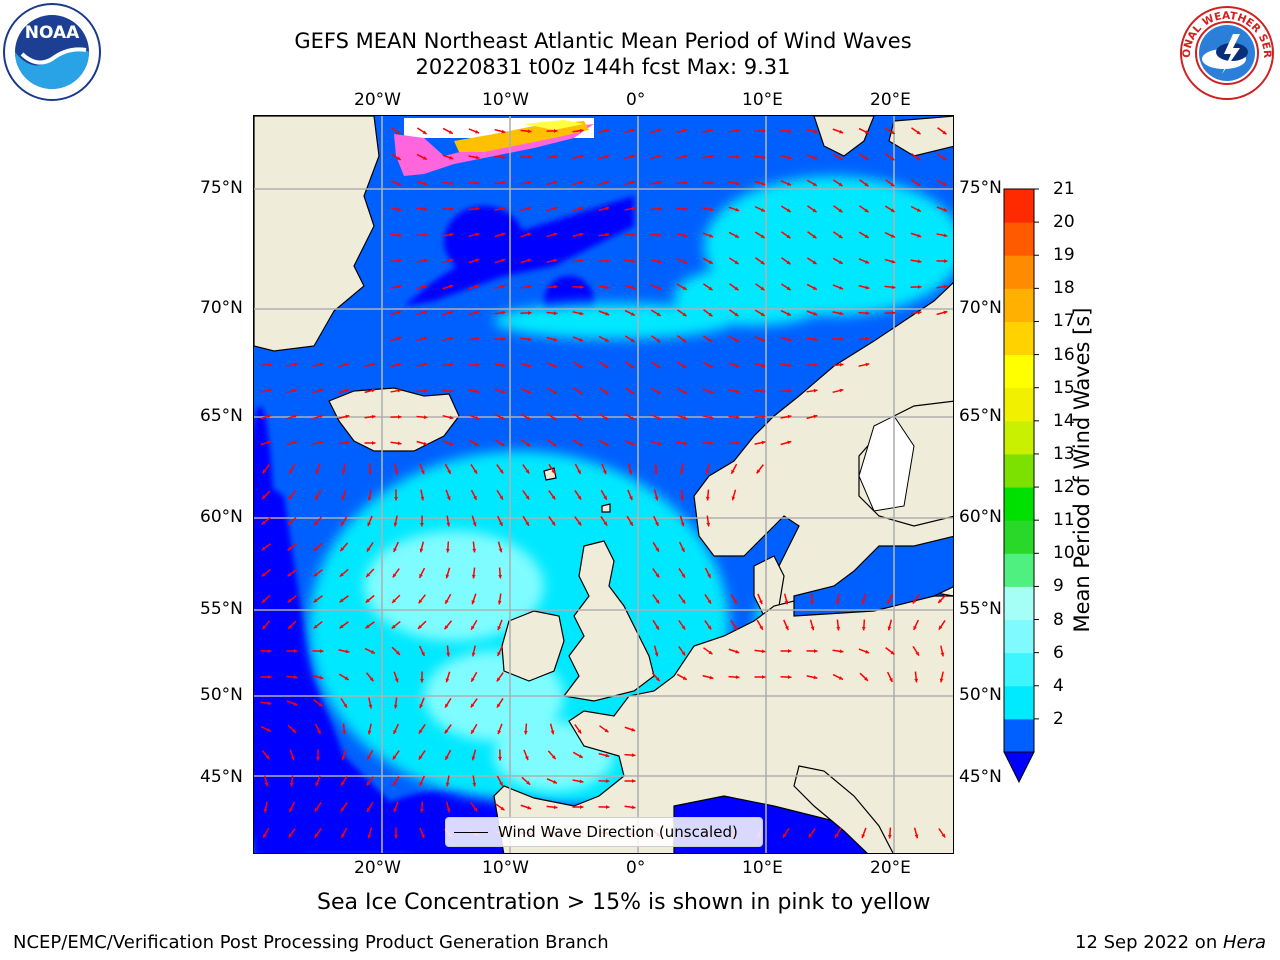 The image size is (1280, 960). What do you see at coordinates (221, 777) in the screenshot?
I see `lat-label-left: 45°N` at bounding box center [221, 777].